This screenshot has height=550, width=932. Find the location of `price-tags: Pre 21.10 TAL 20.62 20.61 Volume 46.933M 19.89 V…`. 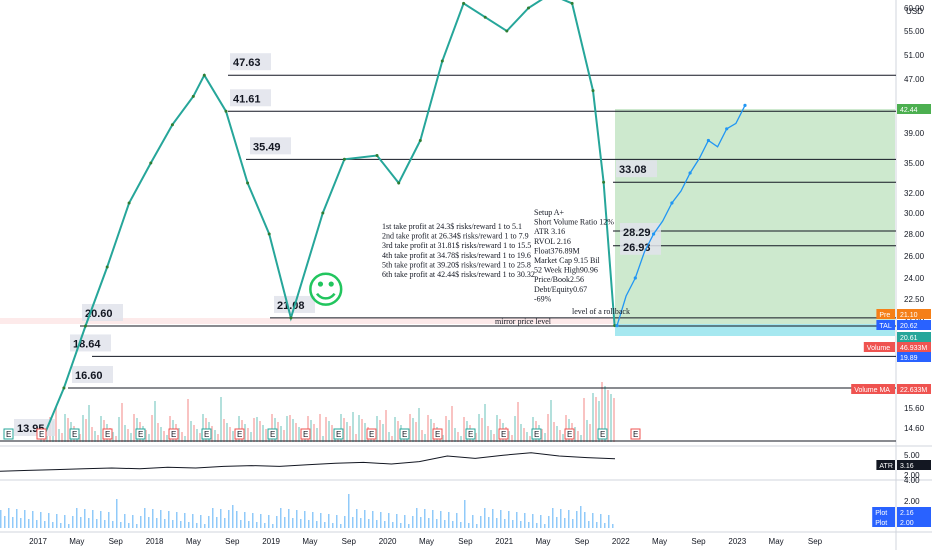

price-tags: Pre 21.10 TAL 20.62 20.61 Volume 46.933M 19.89 V… is located at coordinates (891, 315).